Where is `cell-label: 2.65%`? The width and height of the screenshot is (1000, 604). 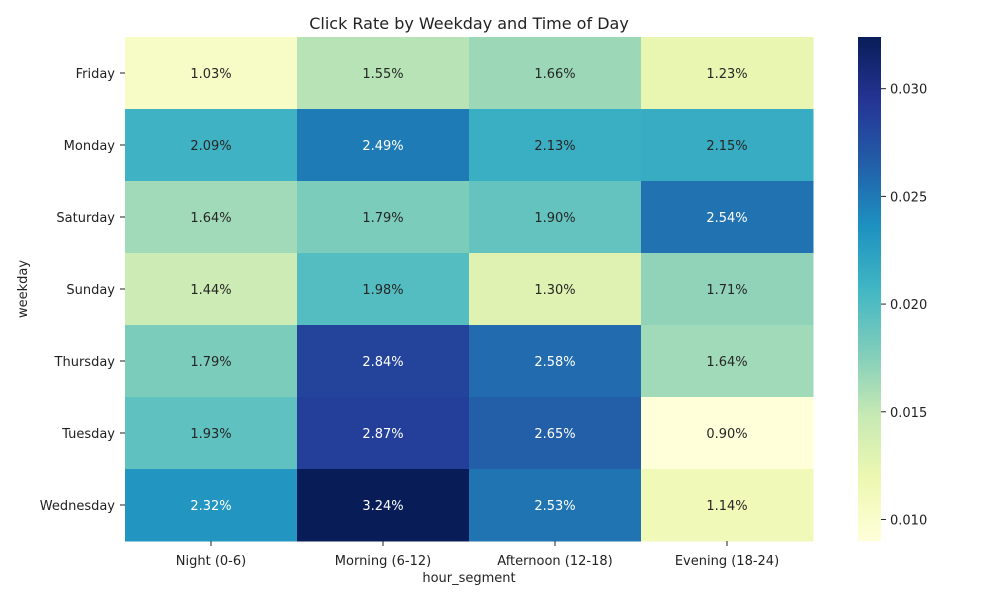 cell-label: 2.65% is located at coordinates (554, 434).